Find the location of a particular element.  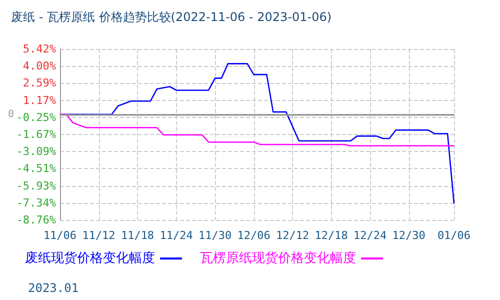

y-tick-label: -4.51% is located at coordinates (36, 169).